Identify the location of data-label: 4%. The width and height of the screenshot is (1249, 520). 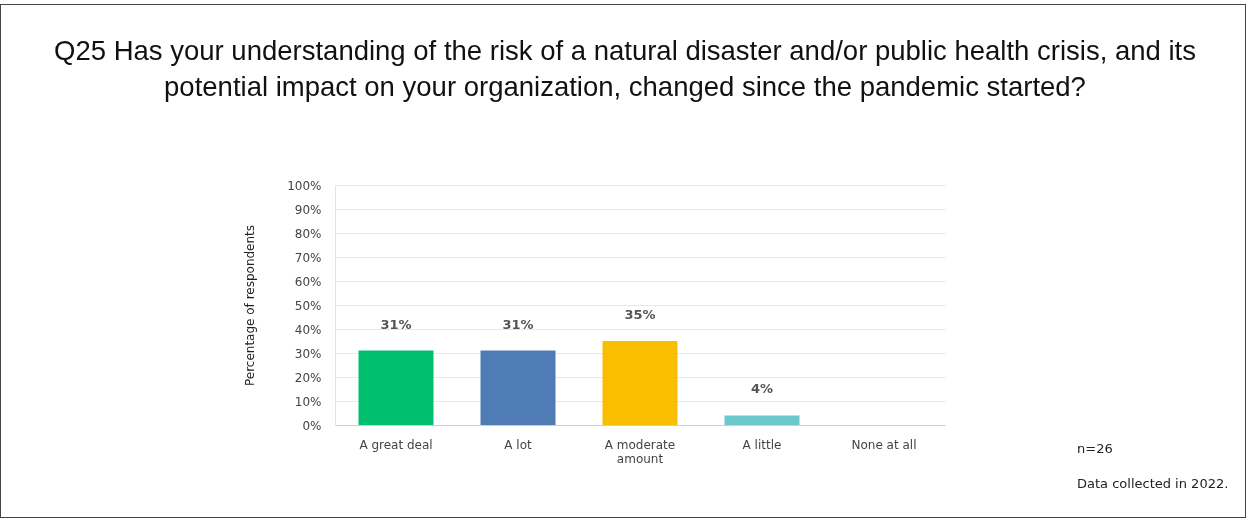
(762, 389).